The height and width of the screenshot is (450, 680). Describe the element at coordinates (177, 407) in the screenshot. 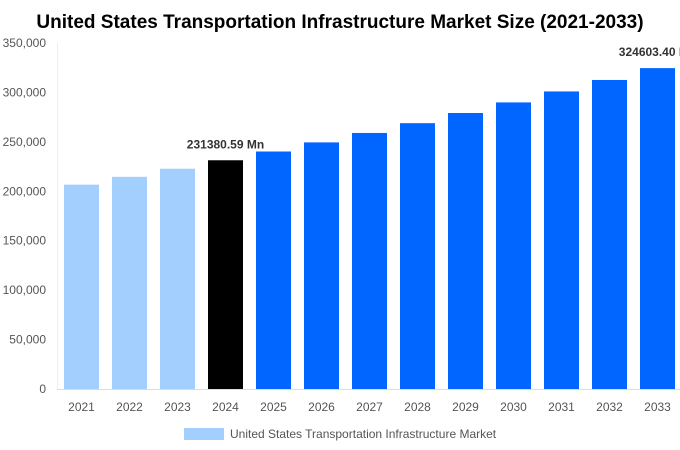

I see `x-tick-label: 2023` at that location.